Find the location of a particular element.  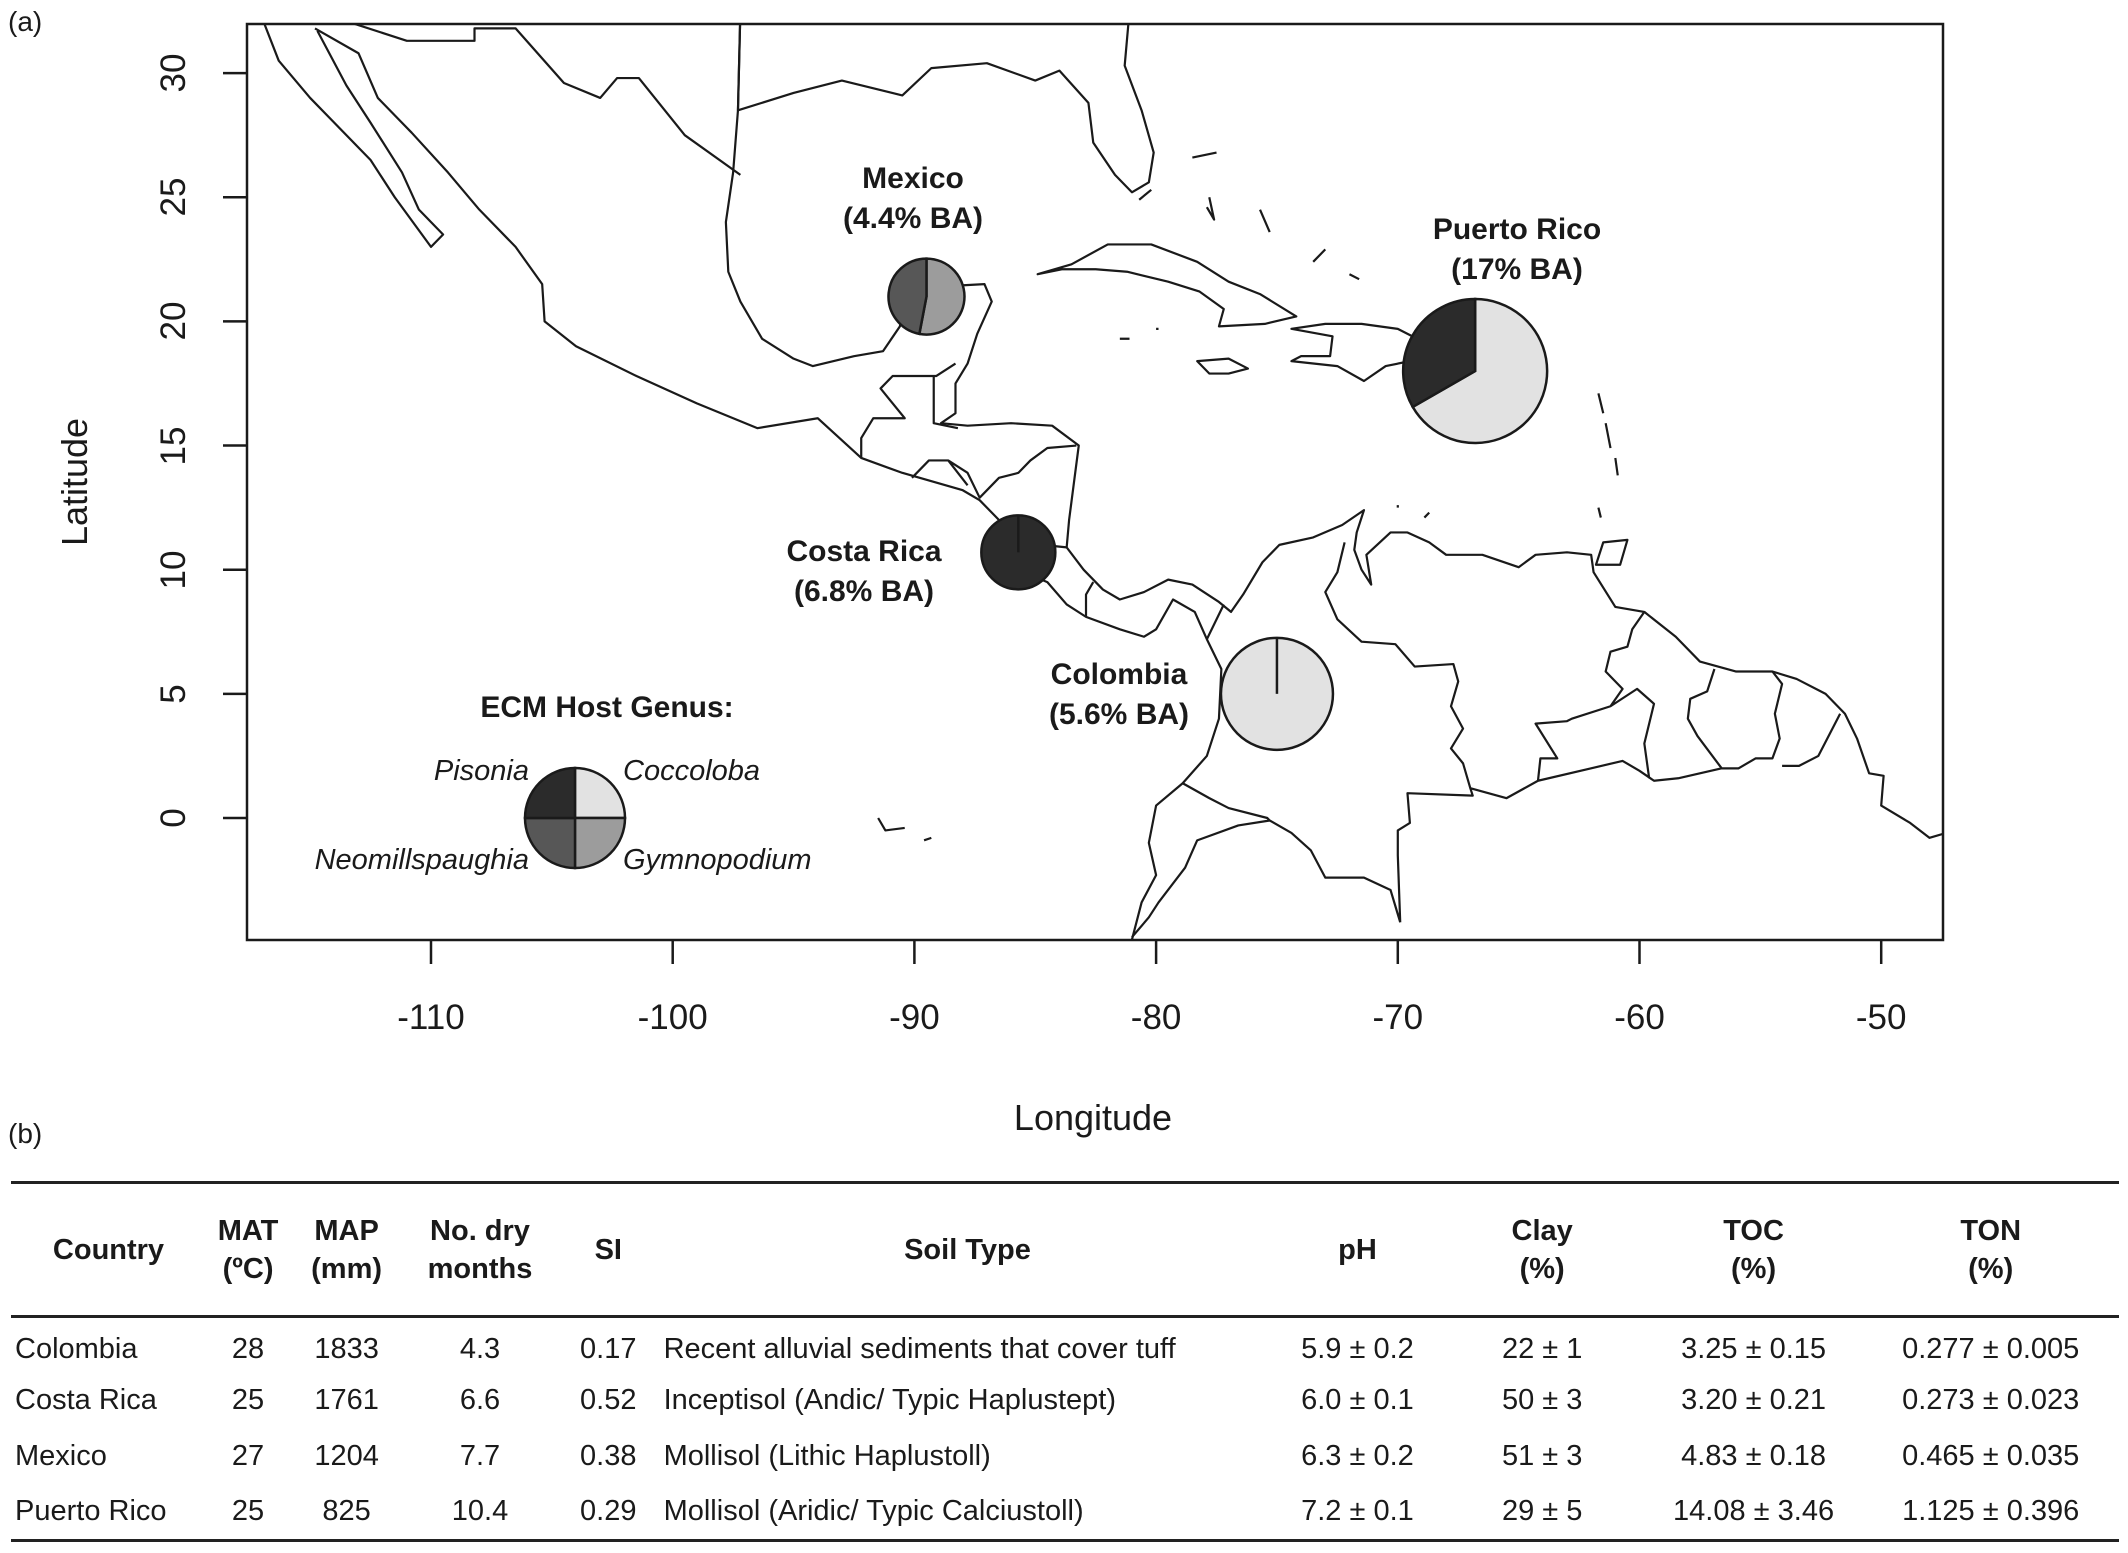

pie-puerto-rico is located at coordinates (1475, 371).